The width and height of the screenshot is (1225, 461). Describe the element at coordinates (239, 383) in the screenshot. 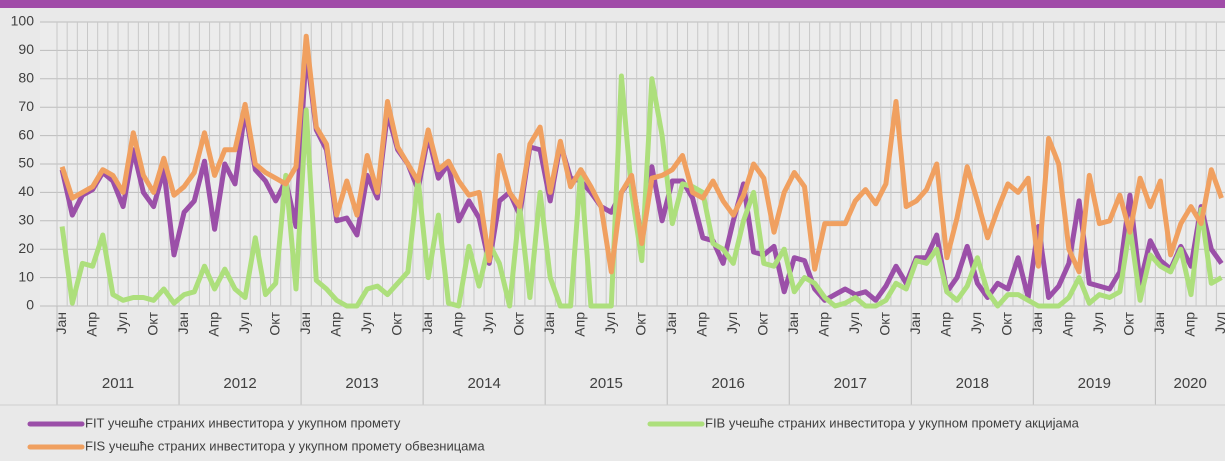

I see `year-label: 2012` at that location.